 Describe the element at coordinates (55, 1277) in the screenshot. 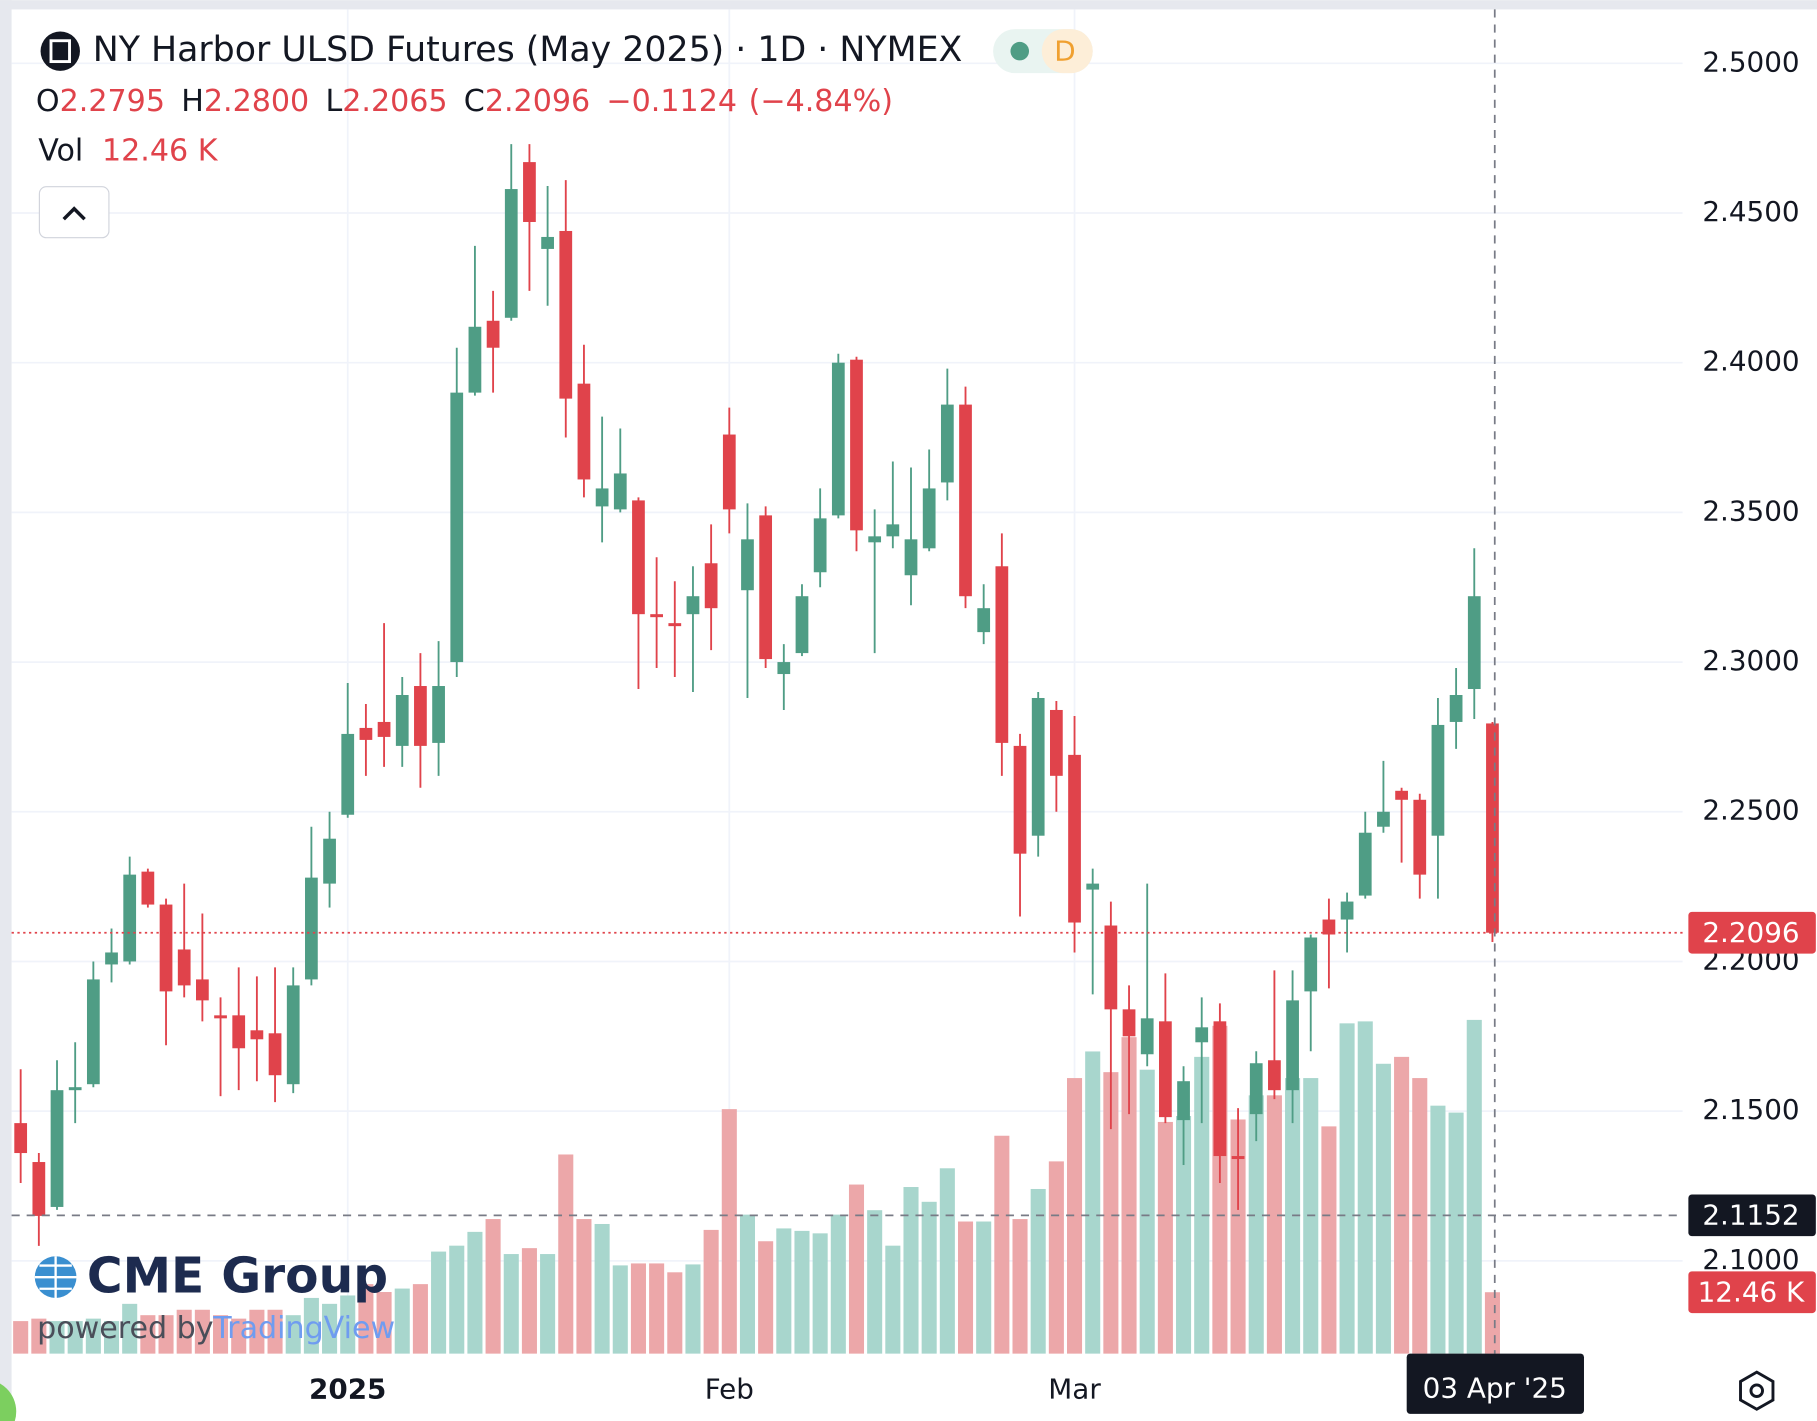

I see `globe-lines` at that location.